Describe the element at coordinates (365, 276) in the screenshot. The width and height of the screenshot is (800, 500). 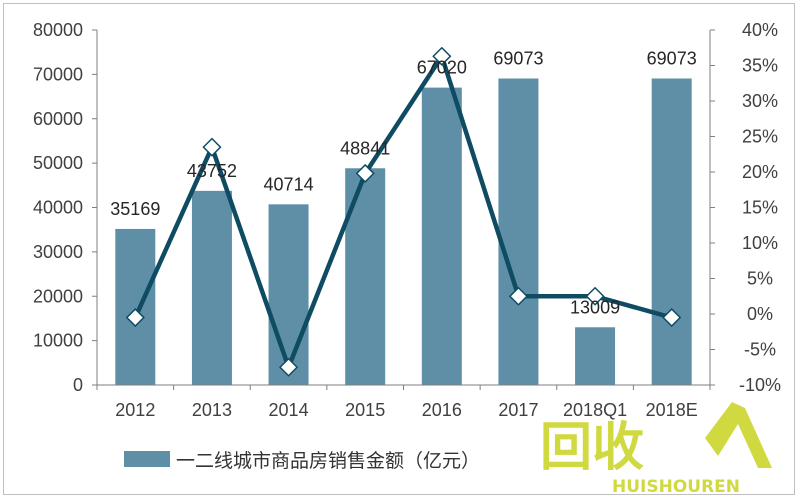
I see `bar-2015` at that location.